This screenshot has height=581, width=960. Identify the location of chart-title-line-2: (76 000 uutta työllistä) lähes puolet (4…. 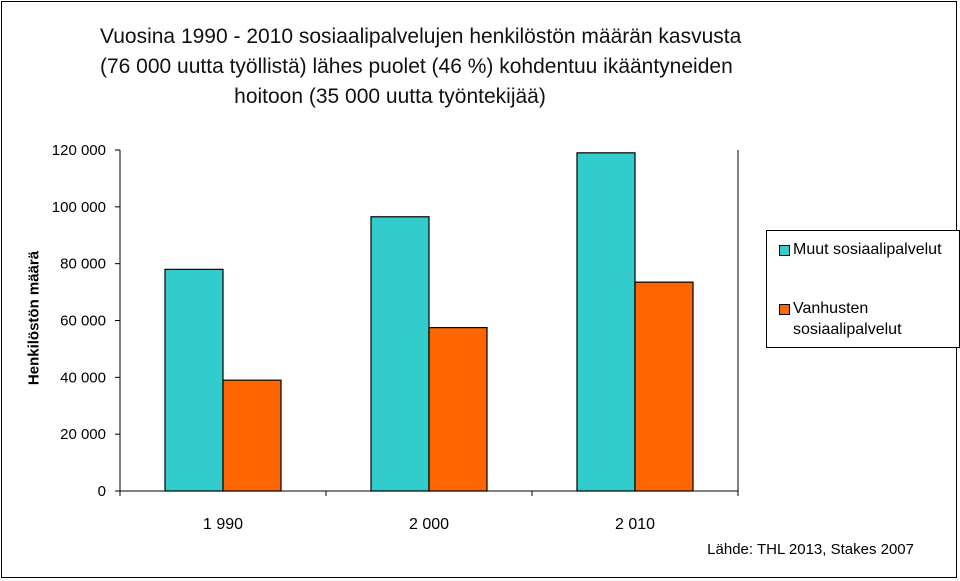
(416, 66).